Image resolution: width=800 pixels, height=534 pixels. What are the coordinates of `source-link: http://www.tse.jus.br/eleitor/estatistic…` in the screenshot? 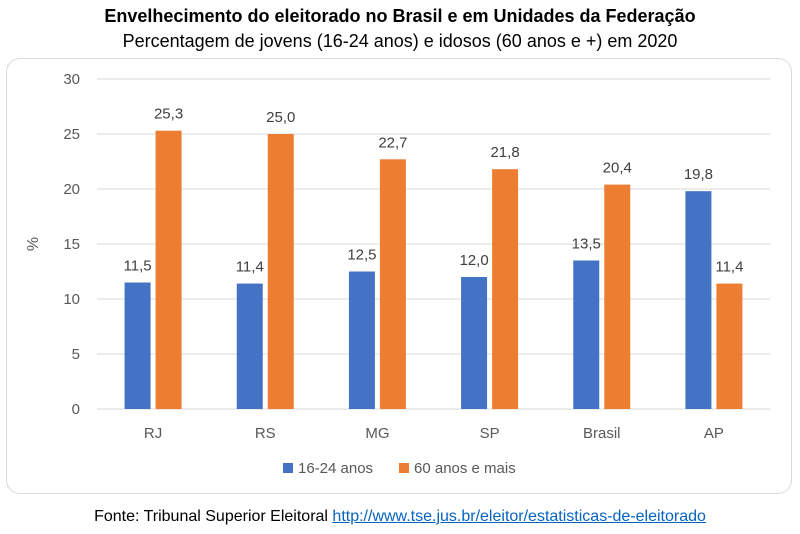 It's located at (519, 516).